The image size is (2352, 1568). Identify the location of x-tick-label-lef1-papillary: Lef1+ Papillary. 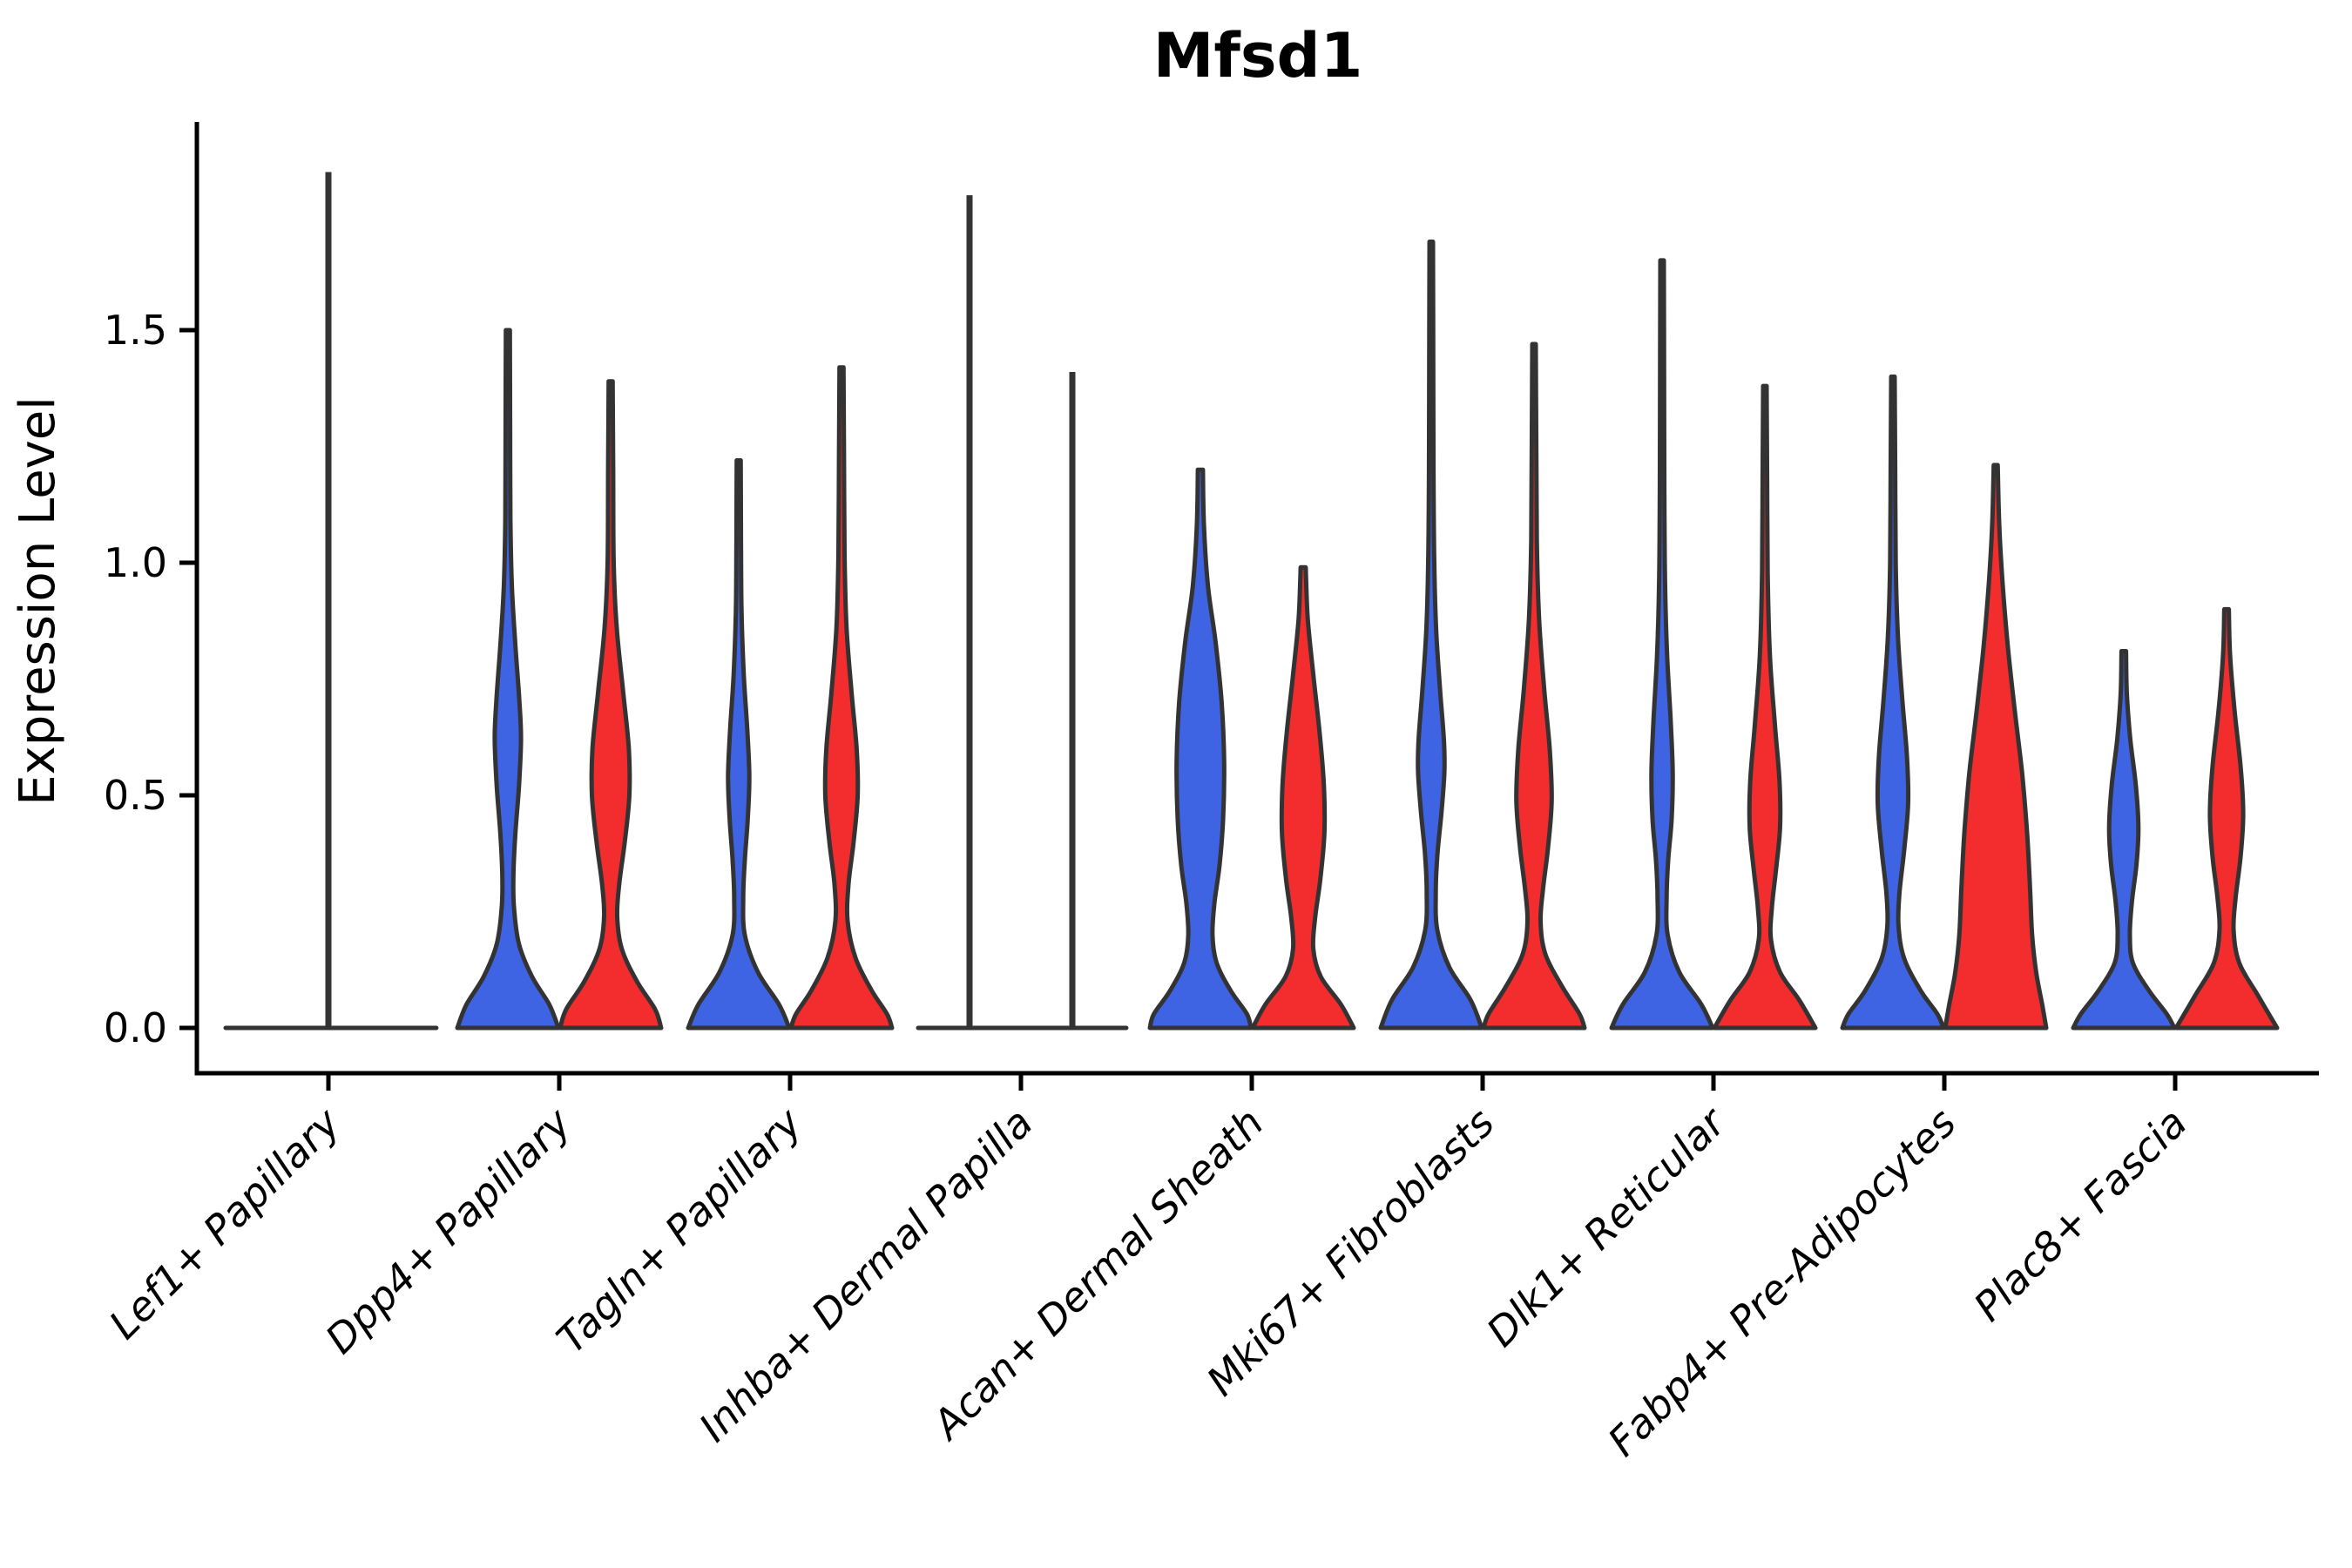
(225, 1223).